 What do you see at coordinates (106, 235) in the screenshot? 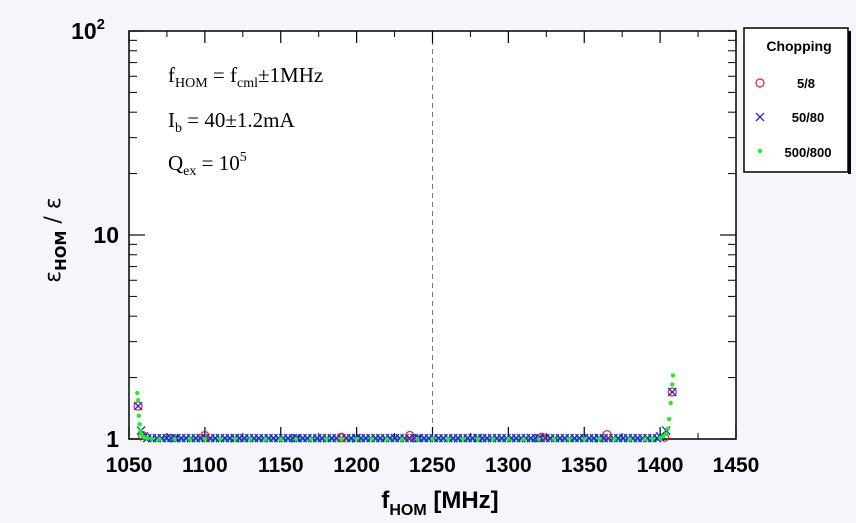
I see `y-tick-label-1: 10` at bounding box center [106, 235].